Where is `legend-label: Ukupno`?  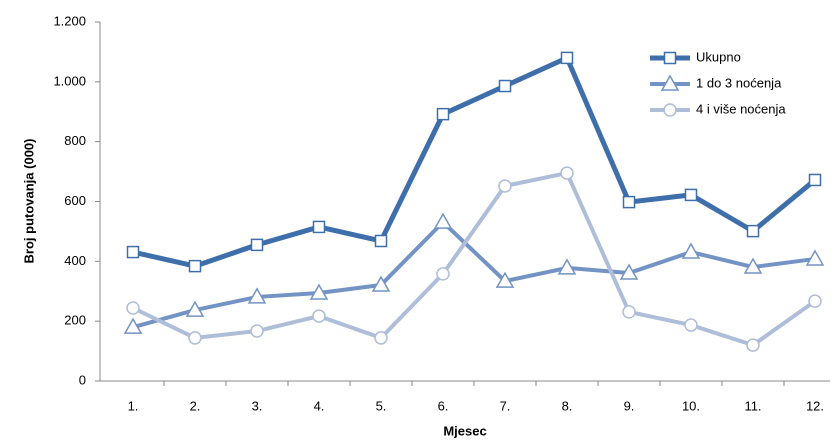 legend-label: Ukupno is located at coordinates (718, 56).